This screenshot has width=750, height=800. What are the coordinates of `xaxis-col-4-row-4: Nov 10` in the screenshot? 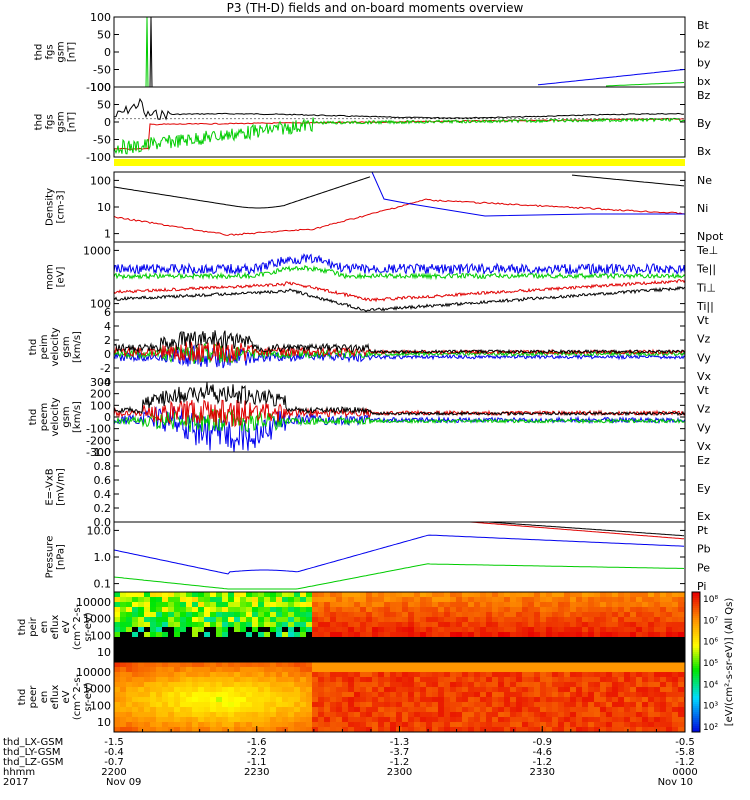 It's located at (675, 782).